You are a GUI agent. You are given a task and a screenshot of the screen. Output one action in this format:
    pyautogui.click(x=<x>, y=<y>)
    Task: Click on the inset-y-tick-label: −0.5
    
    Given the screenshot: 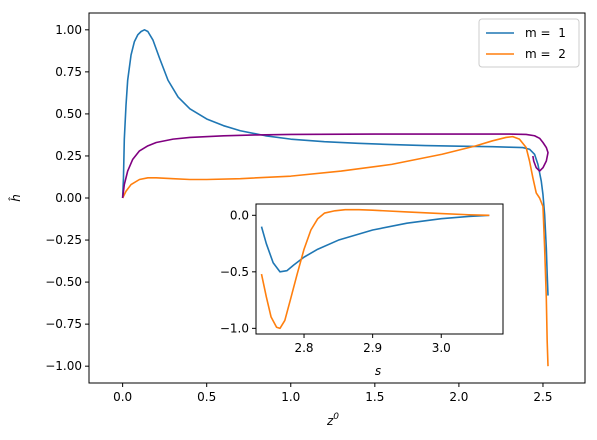 What is the action you would take?
    pyautogui.click(x=234, y=272)
    